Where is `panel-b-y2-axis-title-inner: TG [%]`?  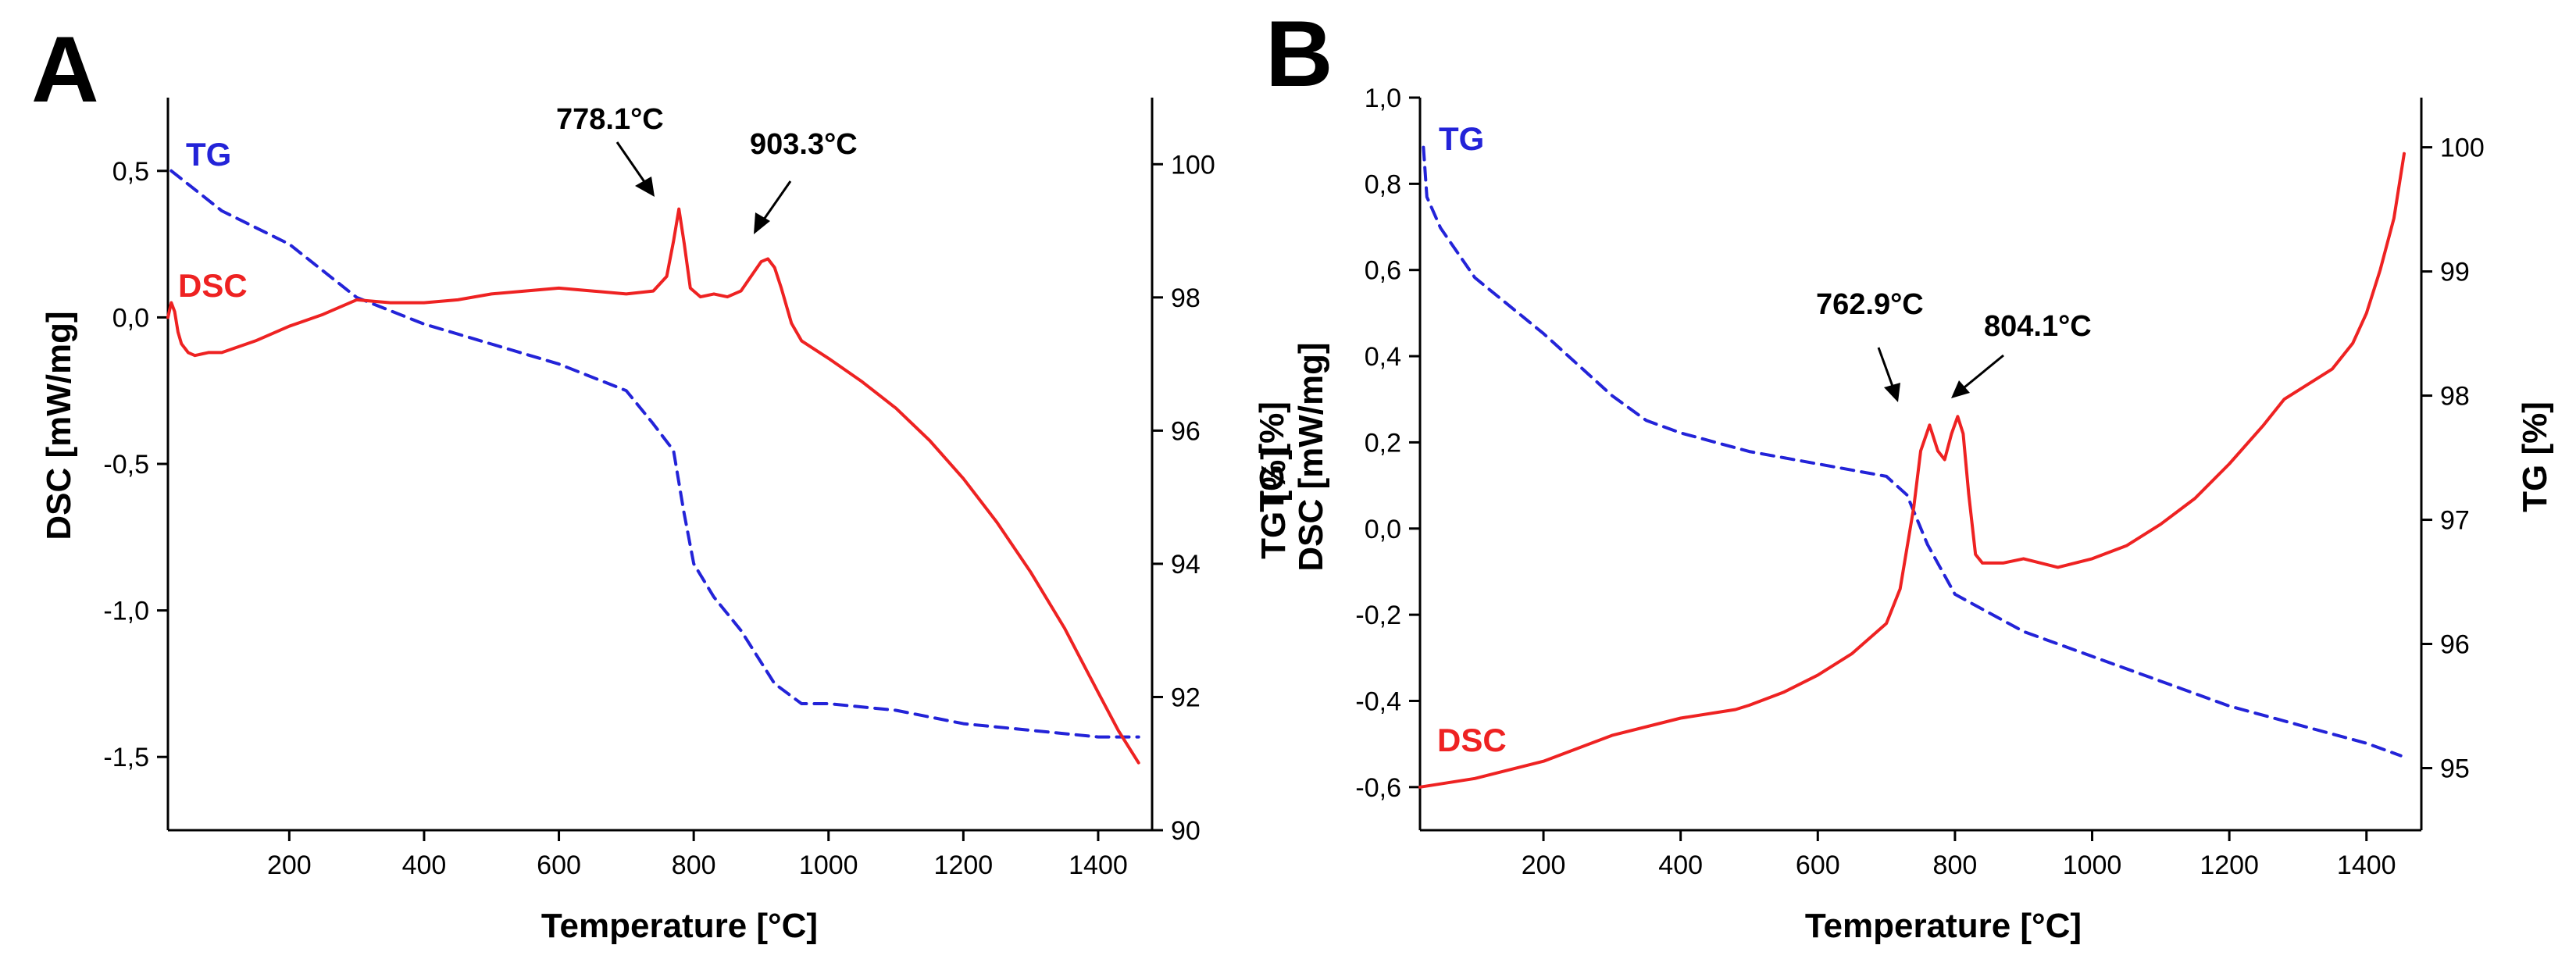
panel-b-y2-axis-title-inner: TG [%] is located at coordinates (1272, 456).